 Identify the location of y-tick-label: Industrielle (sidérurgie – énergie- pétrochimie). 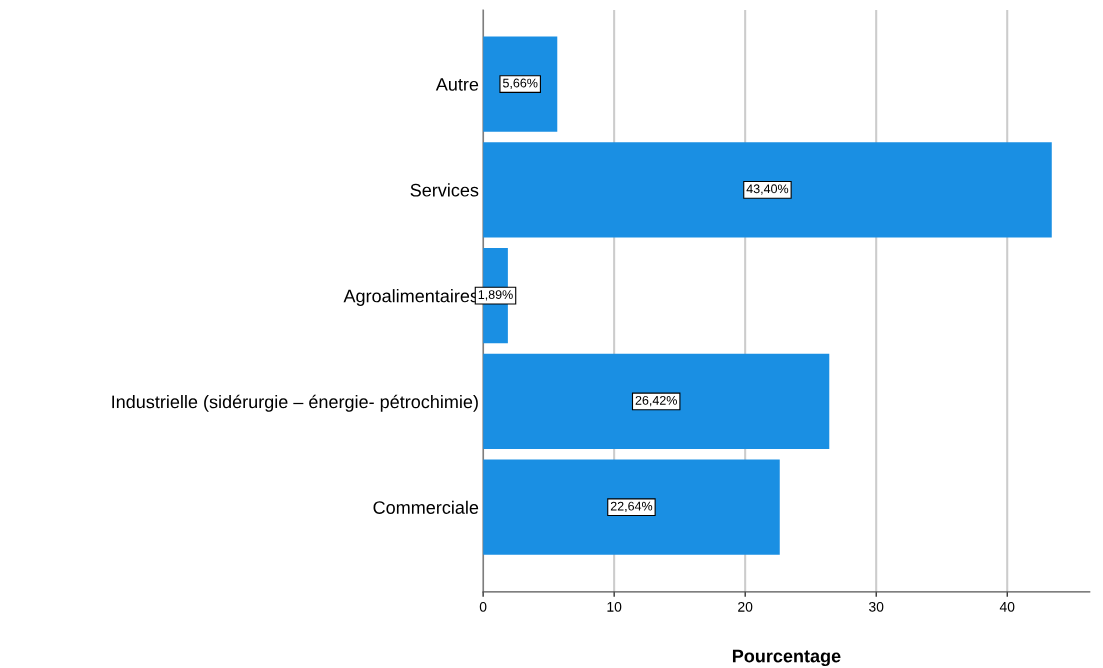
(295, 403).